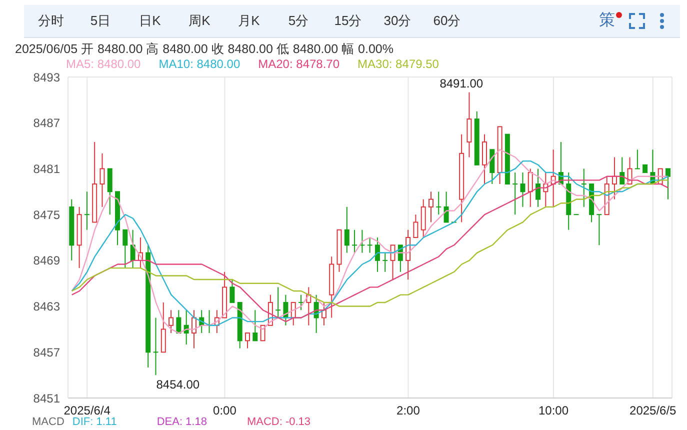 The height and width of the screenshot is (430, 687). Describe the element at coordinates (408, 411) in the screenshot. I see `x-tick-label: 2:00` at that location.